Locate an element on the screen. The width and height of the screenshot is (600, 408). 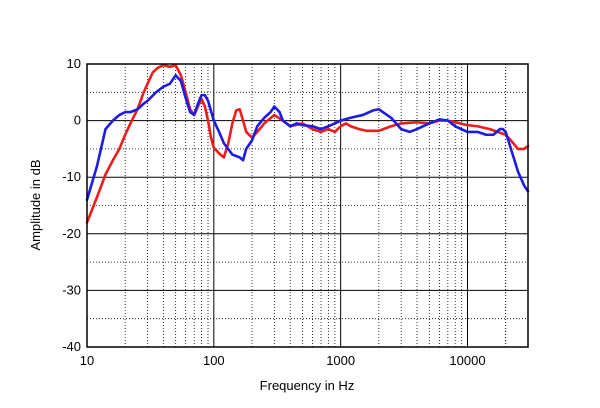
x-tick-labels: 10 100 1000 10000 is located at coordinates (283, 360).